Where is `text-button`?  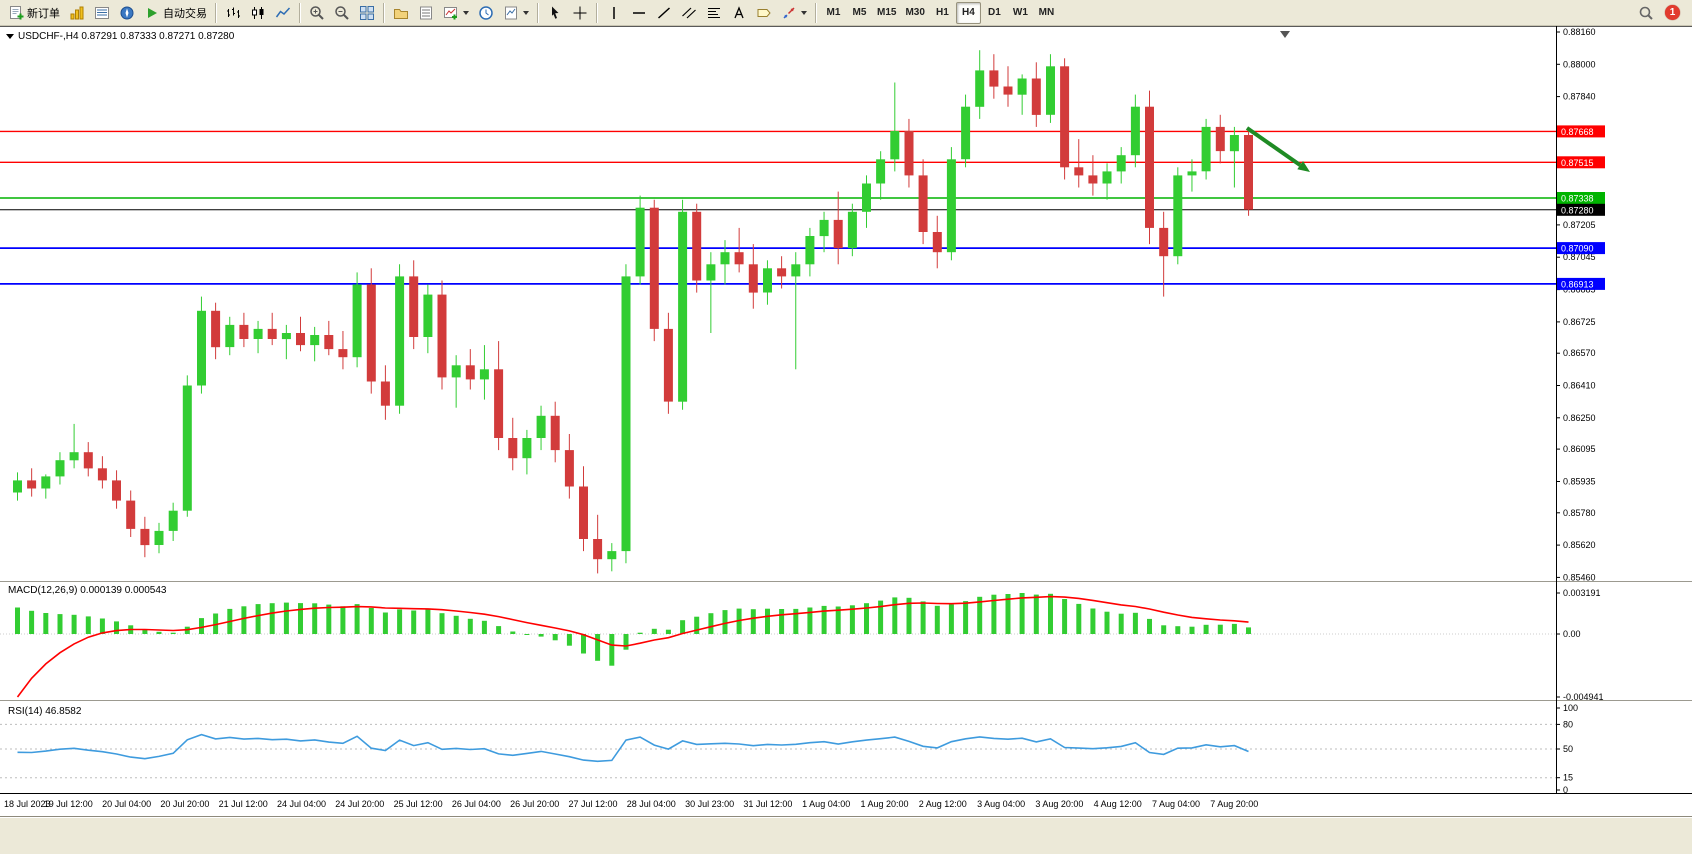
text-button is located at coordinates (739, 13).